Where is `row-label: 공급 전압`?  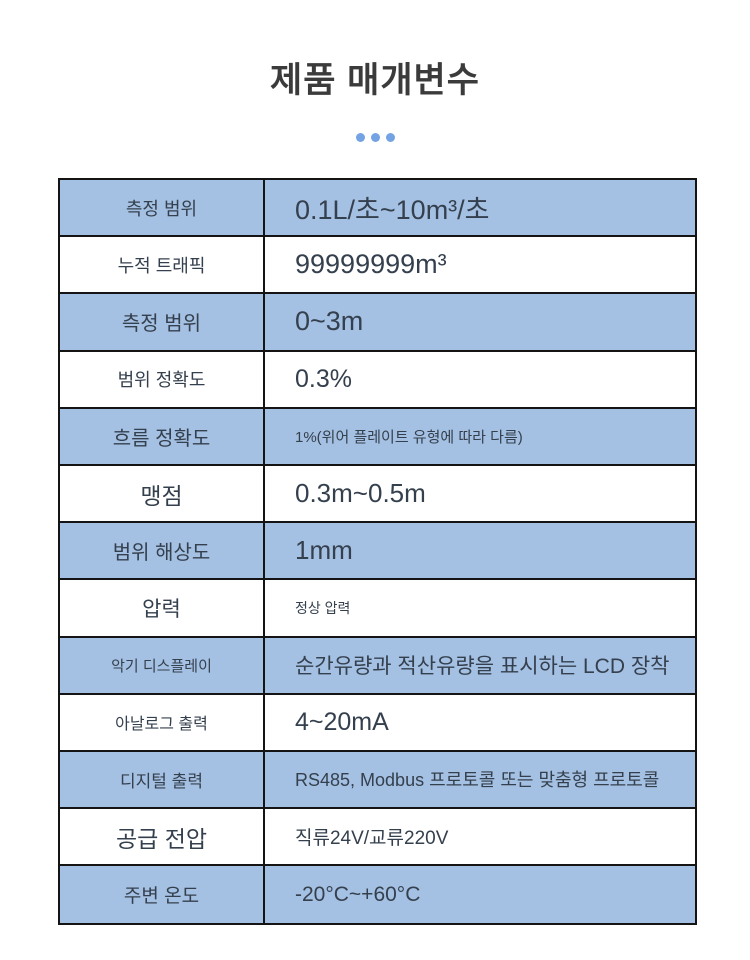 row-label: 공급 전압 is located at coordinates (162, 837).